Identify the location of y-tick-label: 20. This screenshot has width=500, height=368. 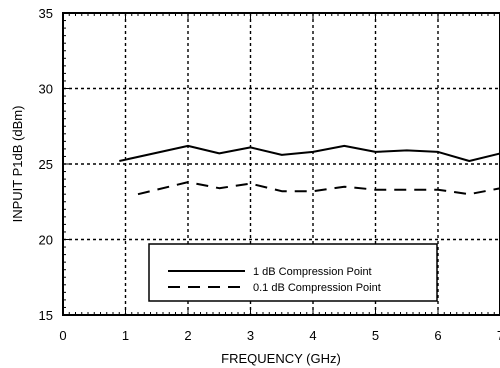
(46, 240).